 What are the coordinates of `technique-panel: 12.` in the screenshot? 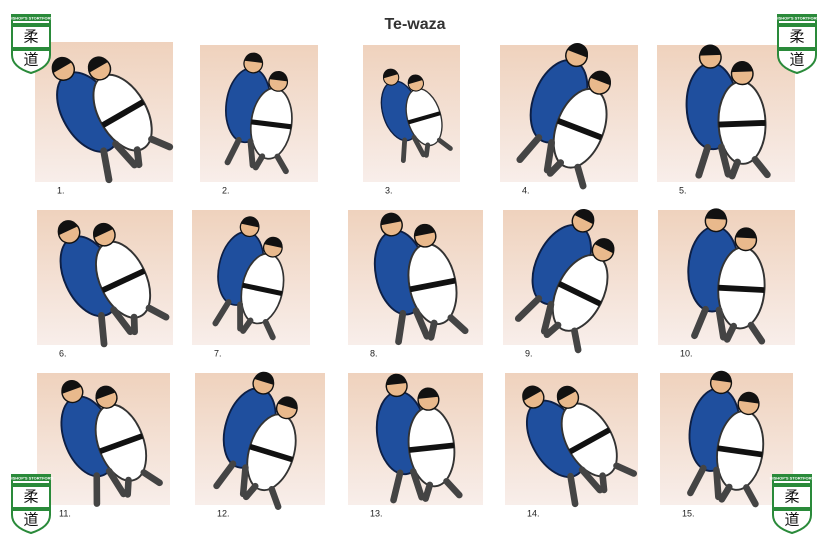 It's located at (260, 444).